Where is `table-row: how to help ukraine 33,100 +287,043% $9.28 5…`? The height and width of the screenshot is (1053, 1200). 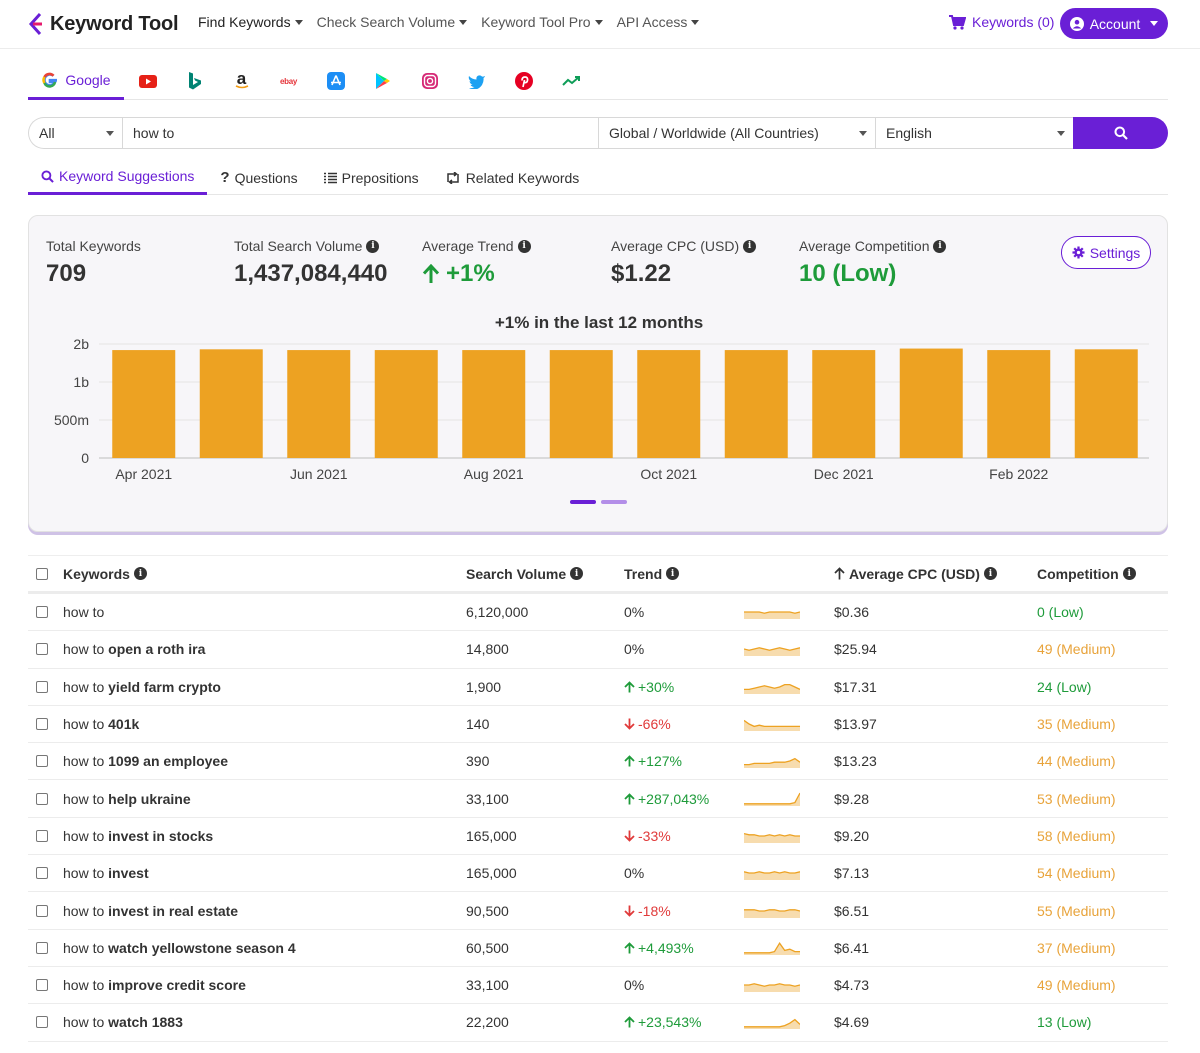 table-row: how to help ukraine 33,100 +287,043% $9.28 5… is located at coordinates (598, 799).